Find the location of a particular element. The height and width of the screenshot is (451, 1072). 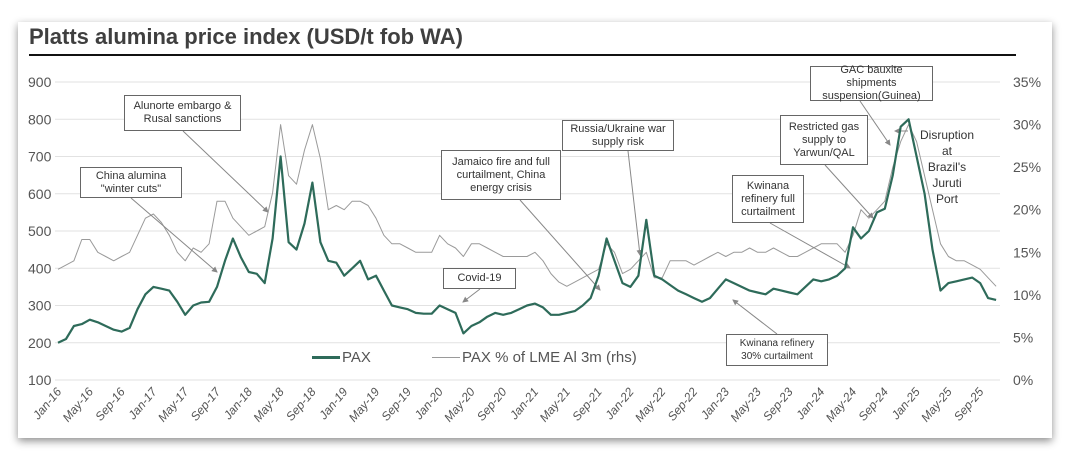

x-tick-label: May-22 is located at coordinates (650, 405).